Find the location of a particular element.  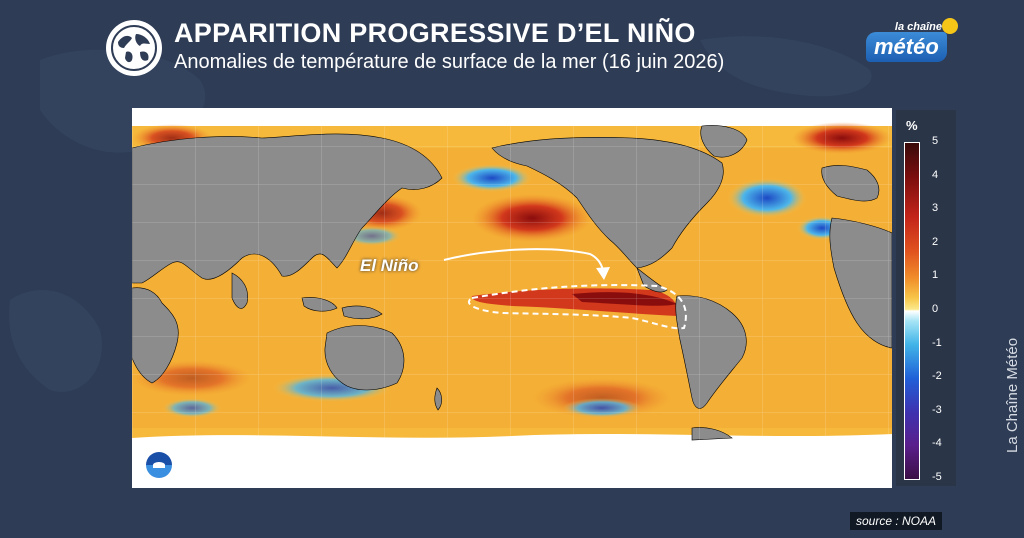

legend-tick-label: -5 is located at coordinates (937, 477).